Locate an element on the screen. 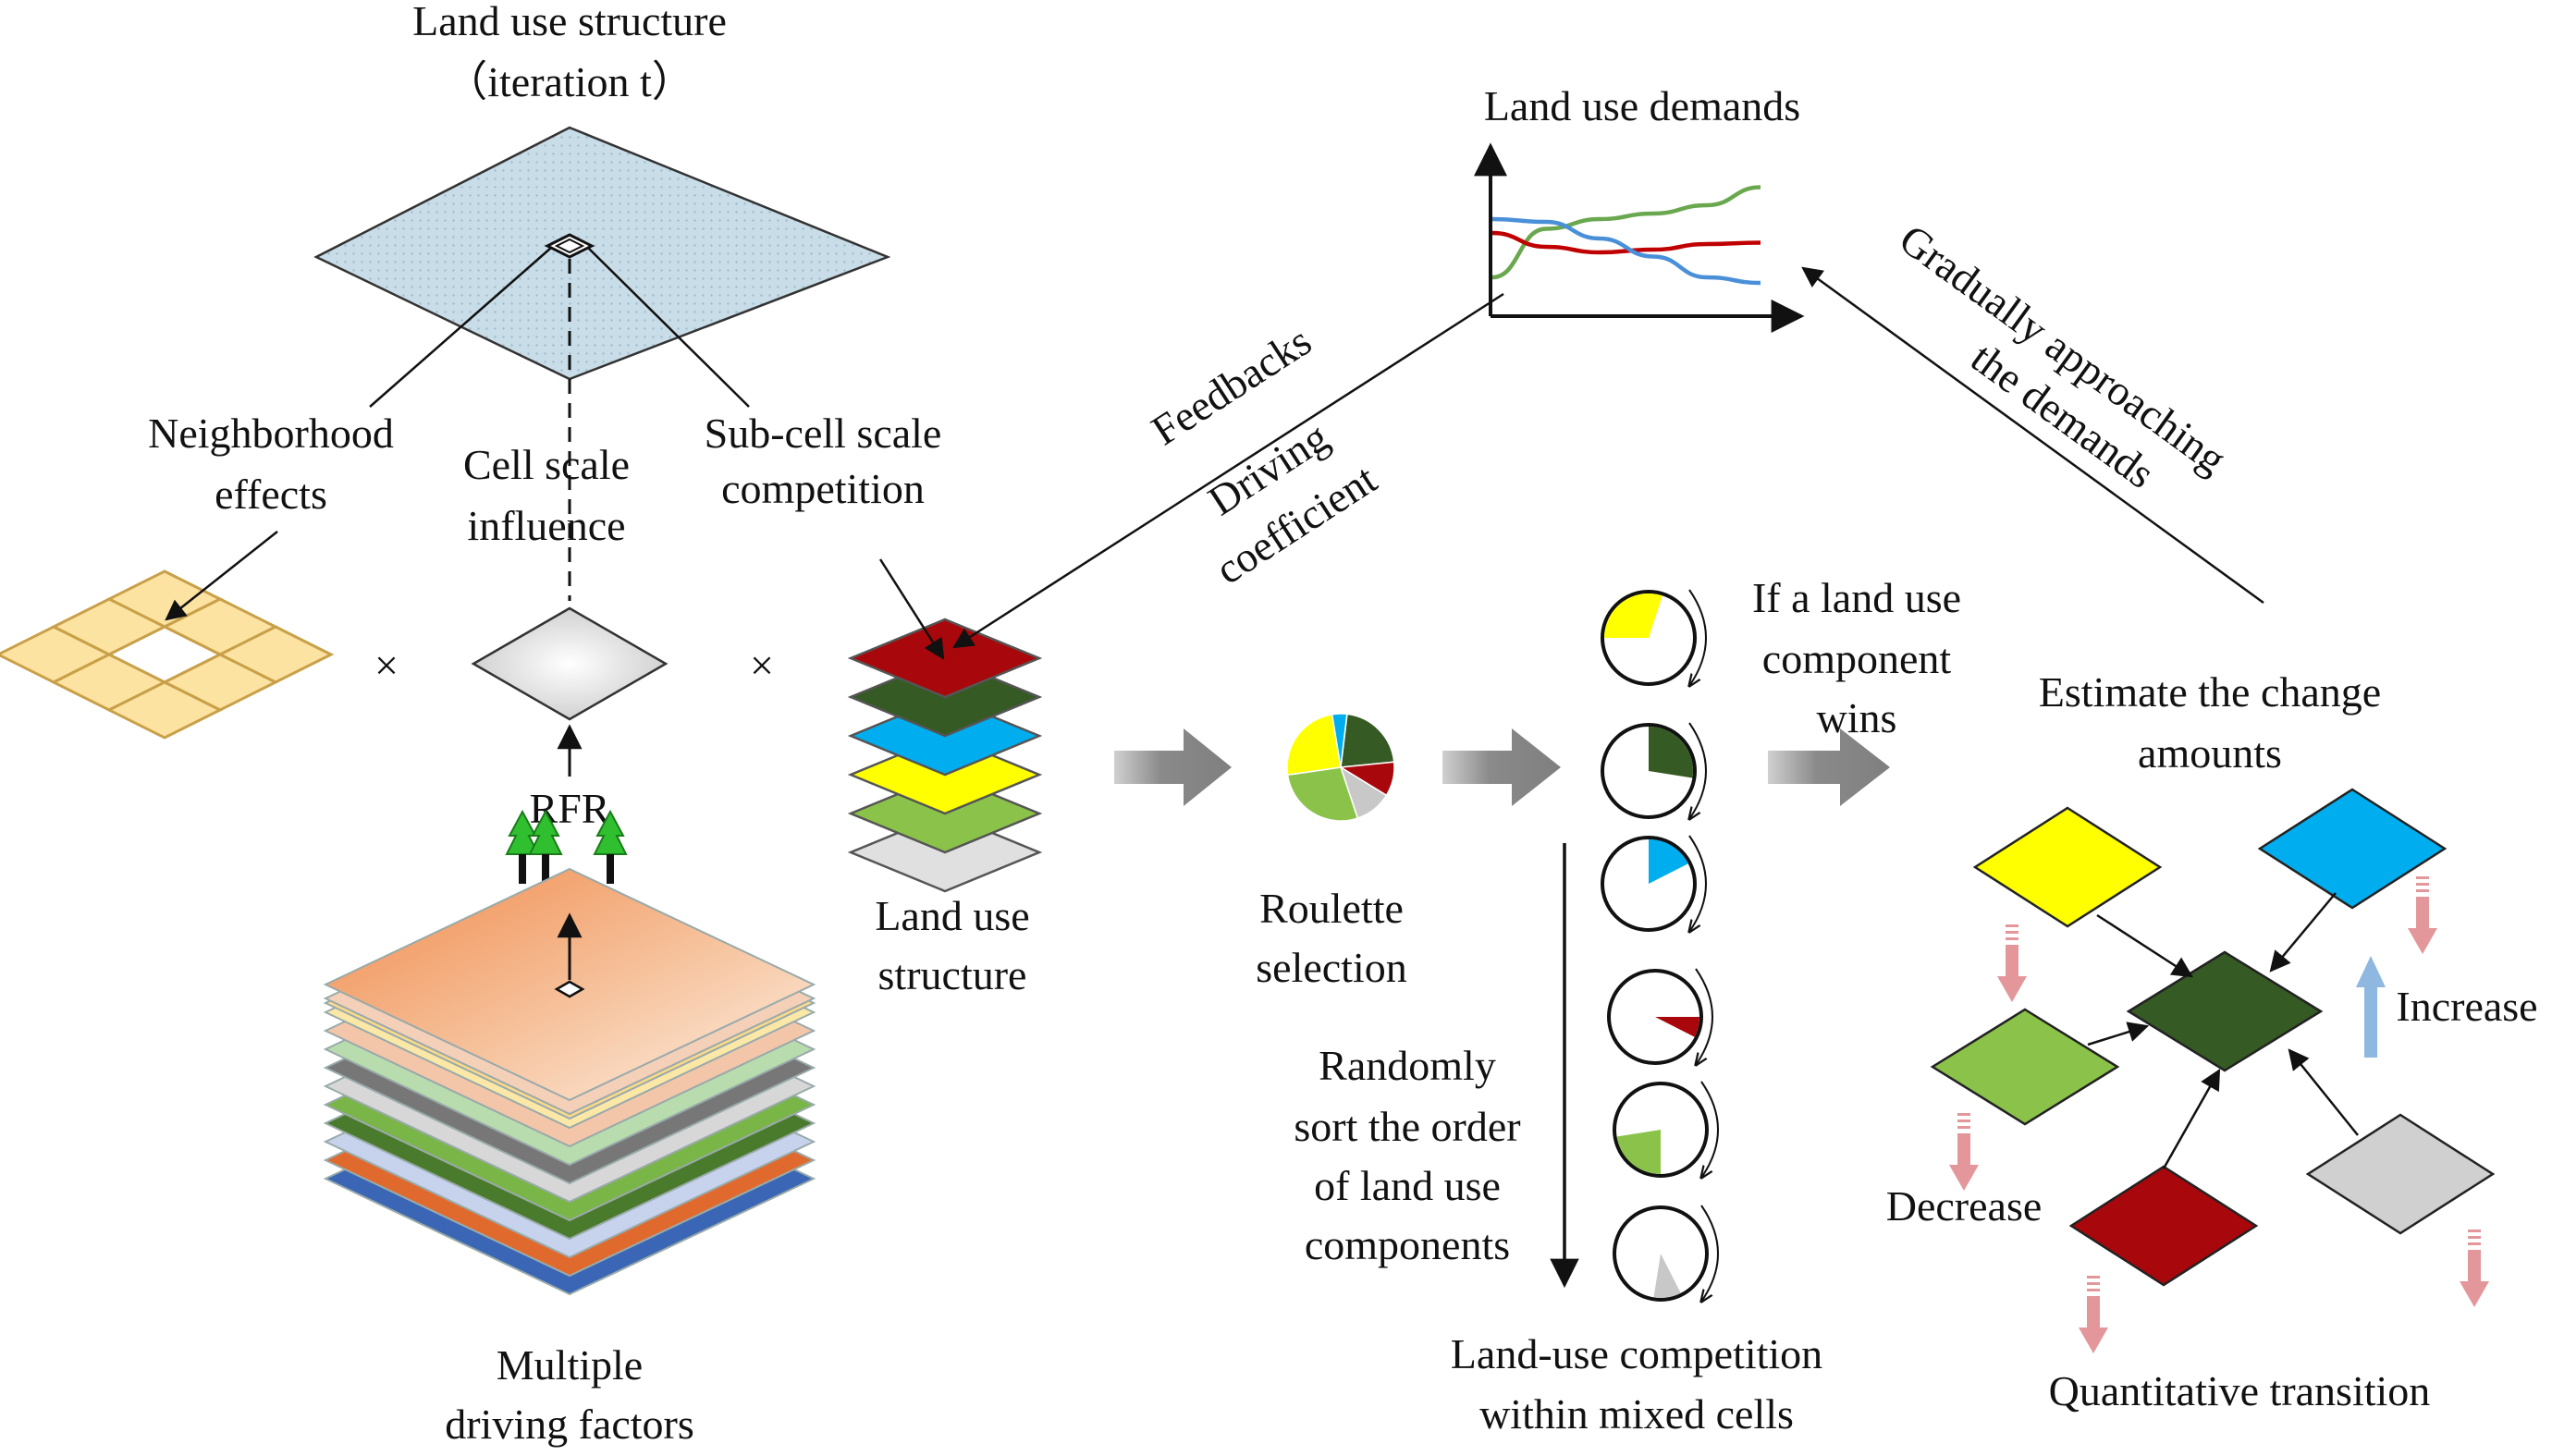  transition-diamonds is located at coordinates (2213, 1037).